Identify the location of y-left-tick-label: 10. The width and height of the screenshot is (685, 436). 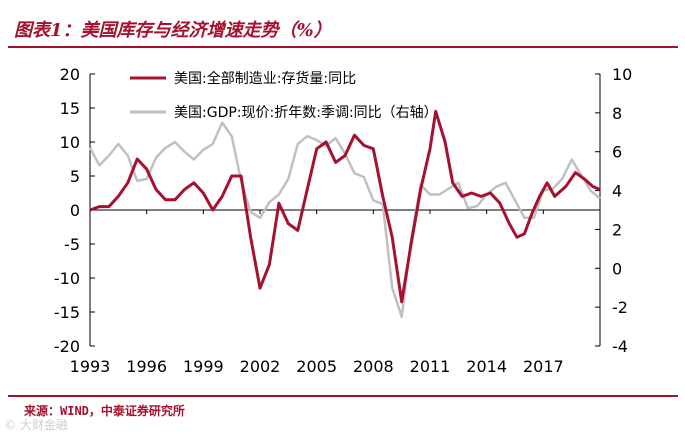
(70, 142).